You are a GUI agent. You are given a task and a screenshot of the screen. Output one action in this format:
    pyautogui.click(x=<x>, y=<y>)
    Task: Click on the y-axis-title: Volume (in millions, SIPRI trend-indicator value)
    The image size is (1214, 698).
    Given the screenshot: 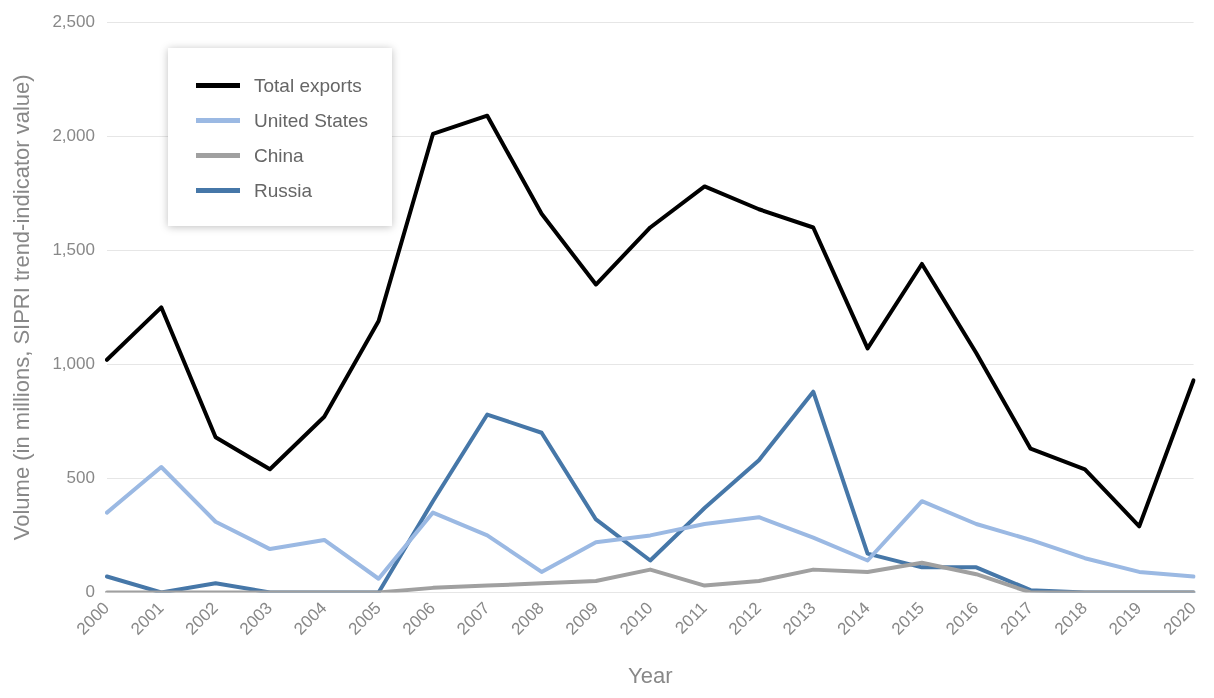 What is the action you would take?
    pyautogui.click(x=22, y=307)
    